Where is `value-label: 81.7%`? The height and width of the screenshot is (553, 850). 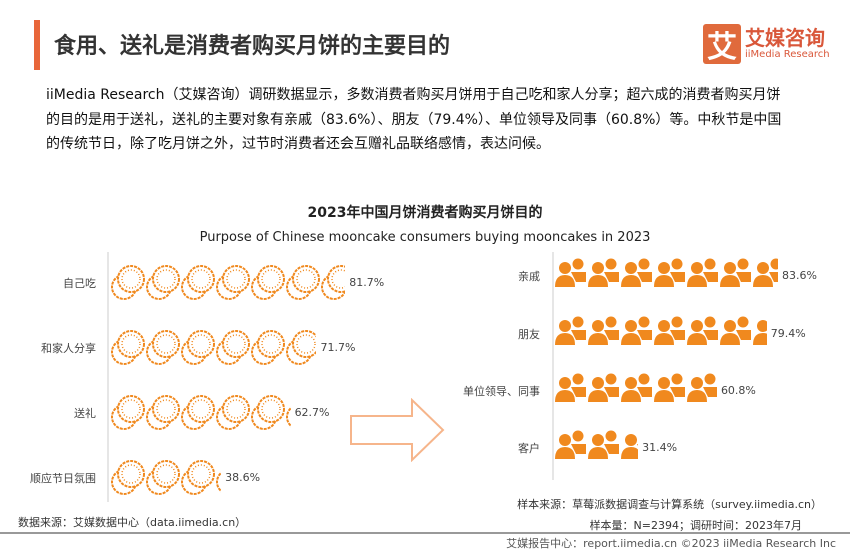
value-label: 81.7% is located at coordinates (367, 282).